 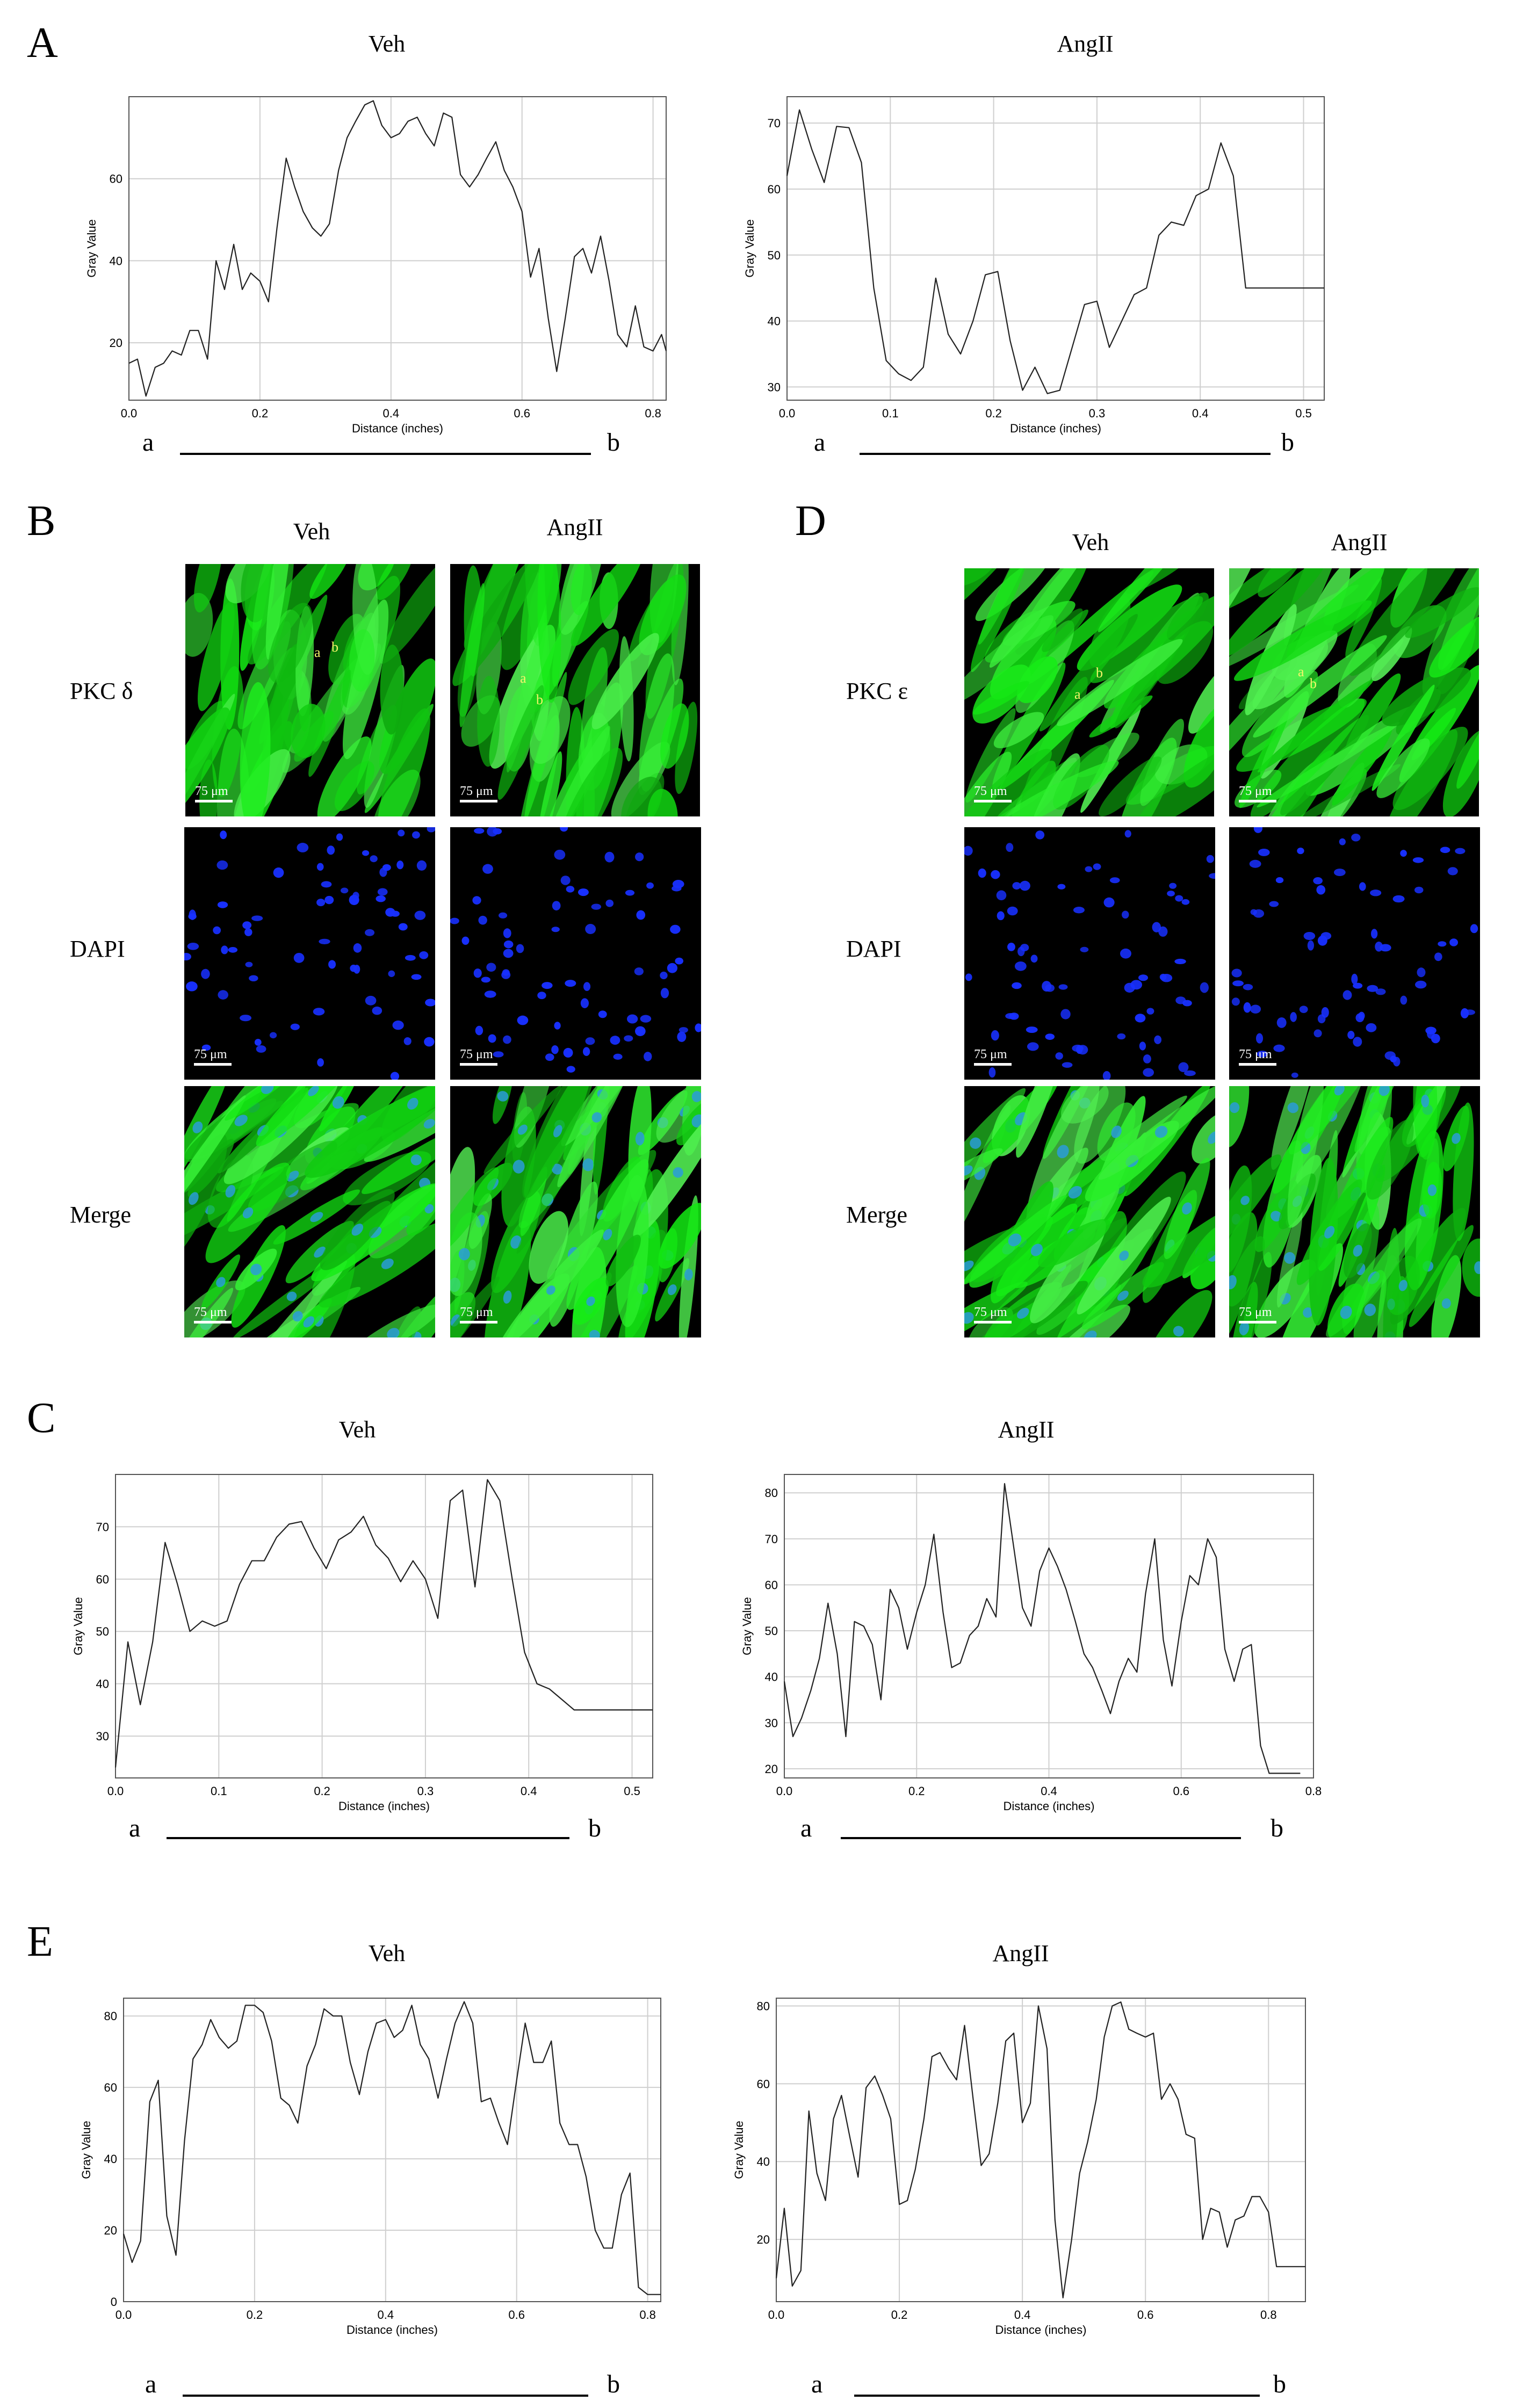 I want to click on micrograph-pkc-epsilon-veh: a b 75 μm, so click(x=1089, y=692).